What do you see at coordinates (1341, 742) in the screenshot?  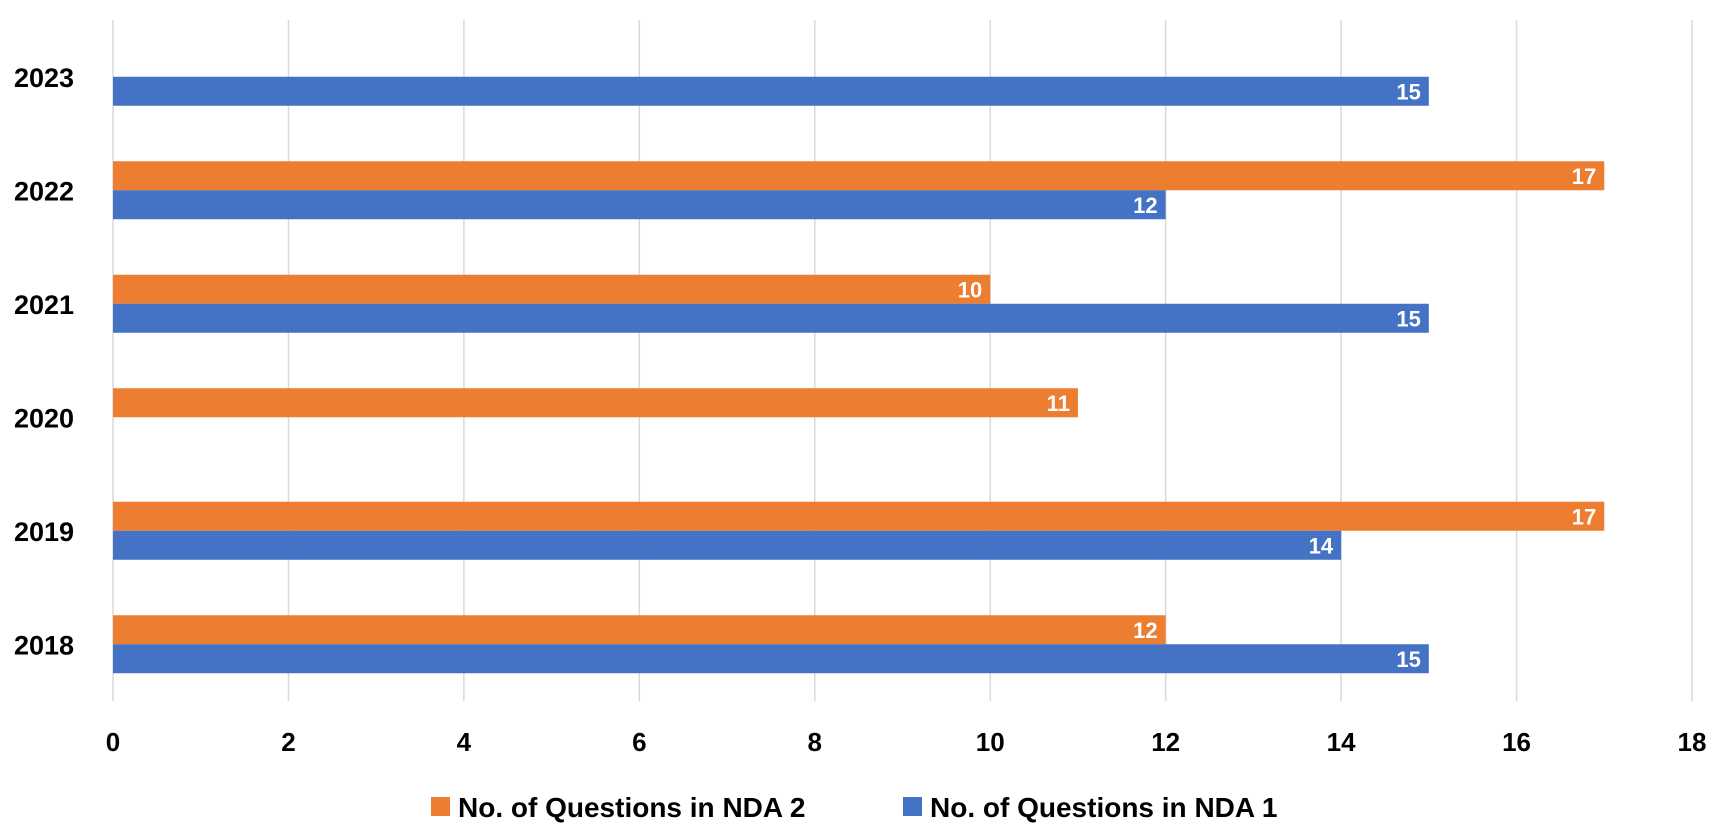 I see `x-tick-label: 14` at bounding box center [1341, 742].